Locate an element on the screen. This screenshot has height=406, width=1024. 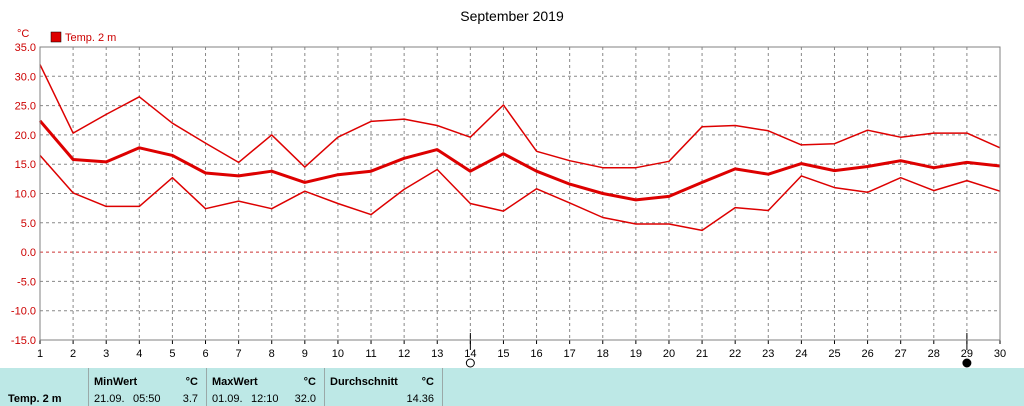
y-tick-label: -10.0 is located at coordinates (23, 312).